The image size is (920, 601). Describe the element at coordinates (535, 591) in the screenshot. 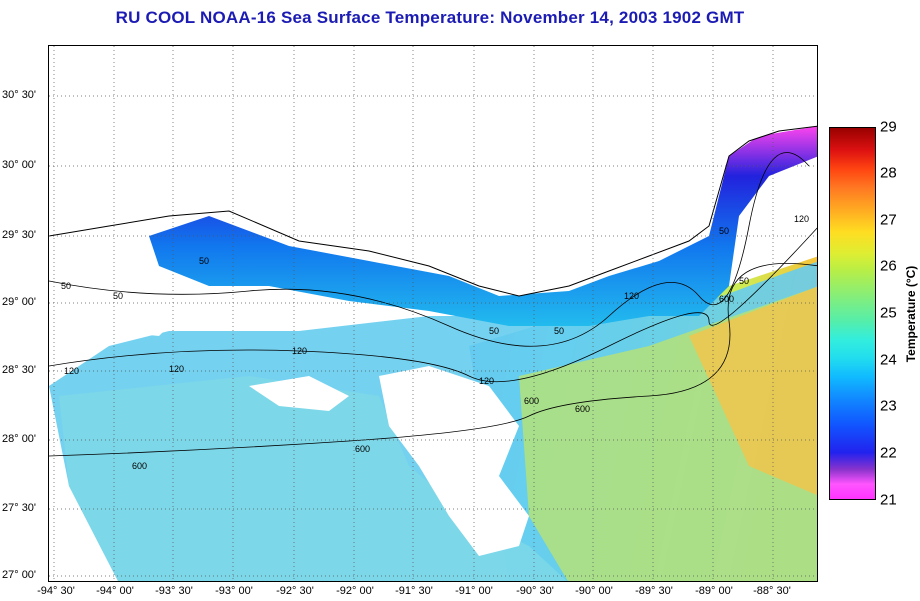

I see `longitude-label: -90° 30'` at that location.